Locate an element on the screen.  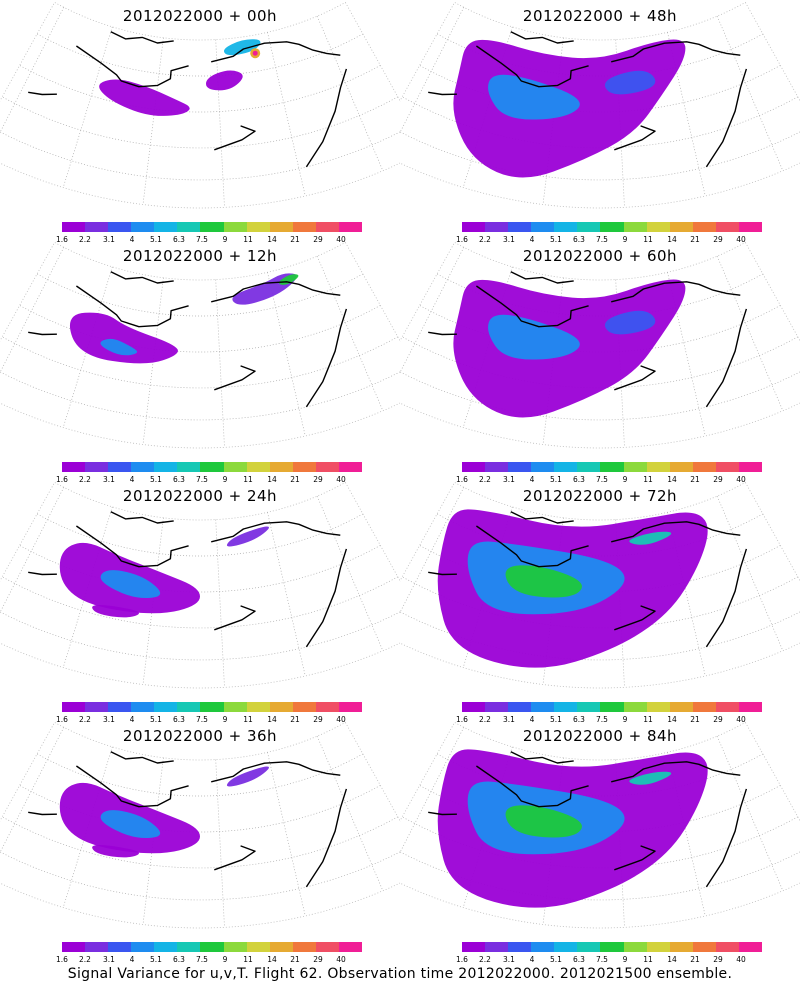
map-boundary is located at coordinates (200, 105).